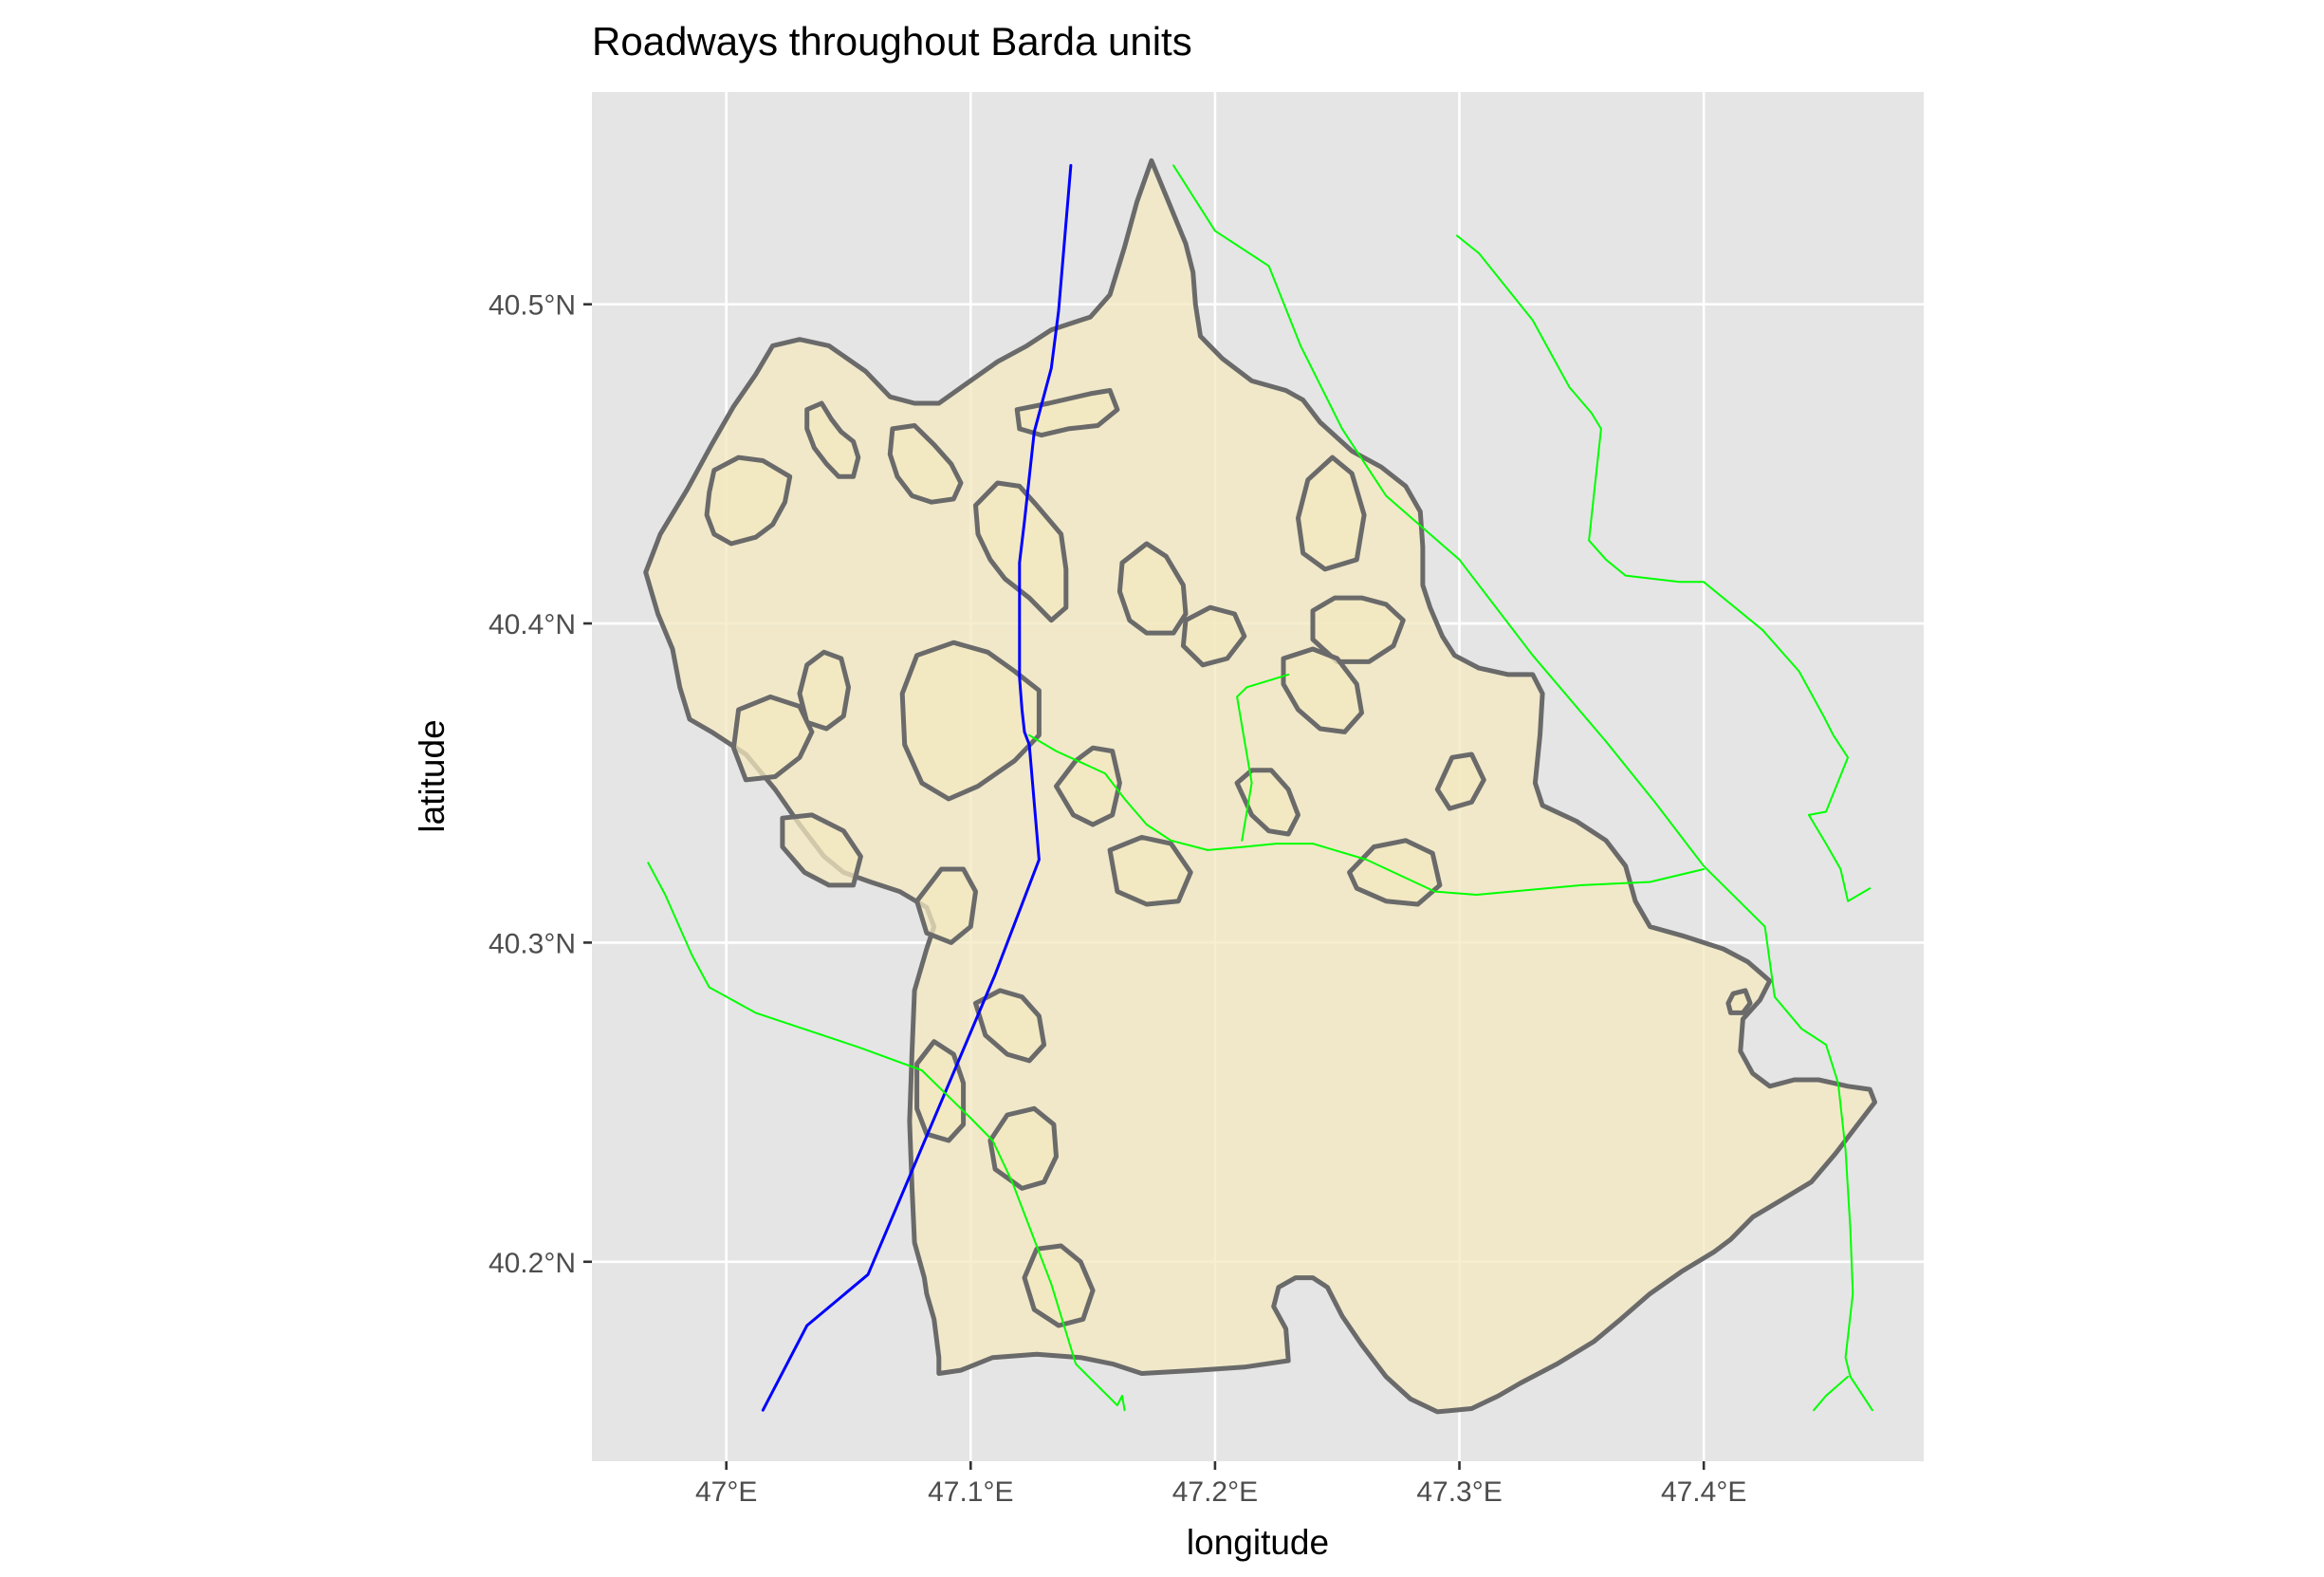 Image resolution: width=2324 pixels, height=1577 pixels. Describe the element at coordinates (432, 776) in the screenshot. I see `y-axis-title: latitude` at that location.